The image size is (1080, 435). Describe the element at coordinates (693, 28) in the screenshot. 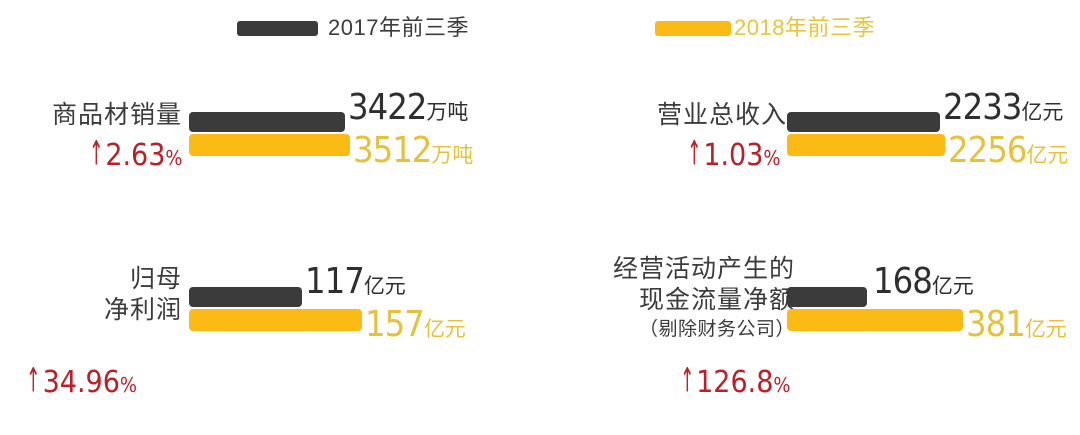

I see `legend-swatch-2018-icon` at that location.